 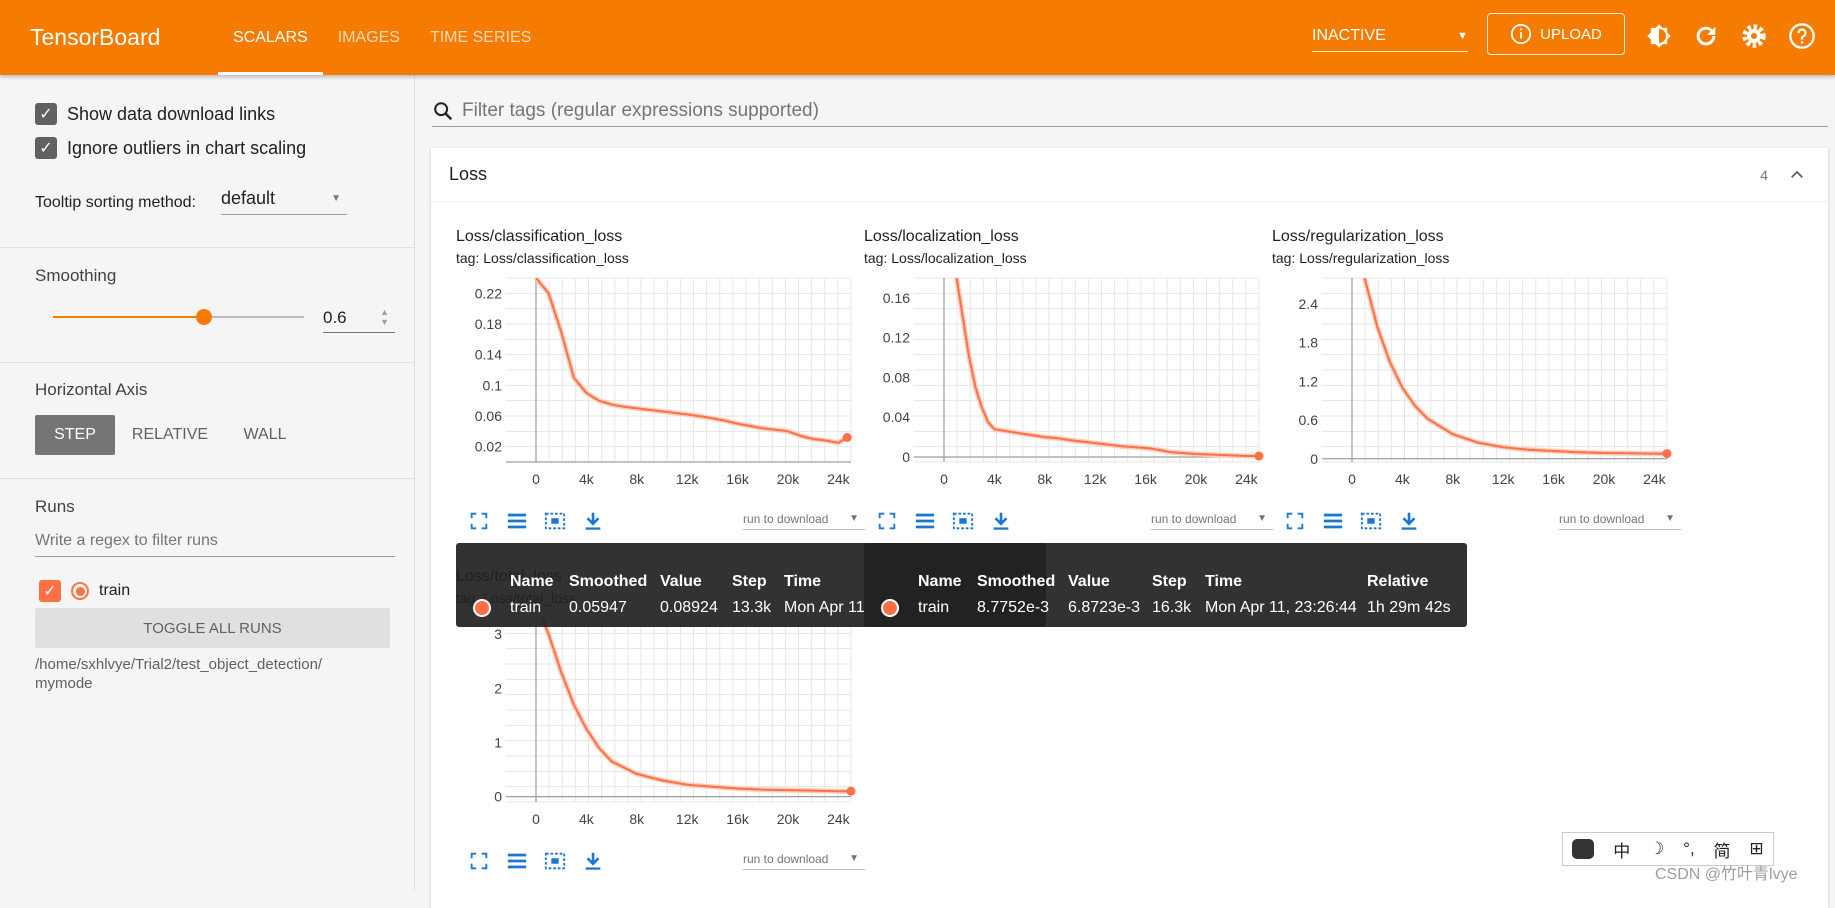 I want to click on grid-menu-icon: ⊞, so click(x=1756, y=848).